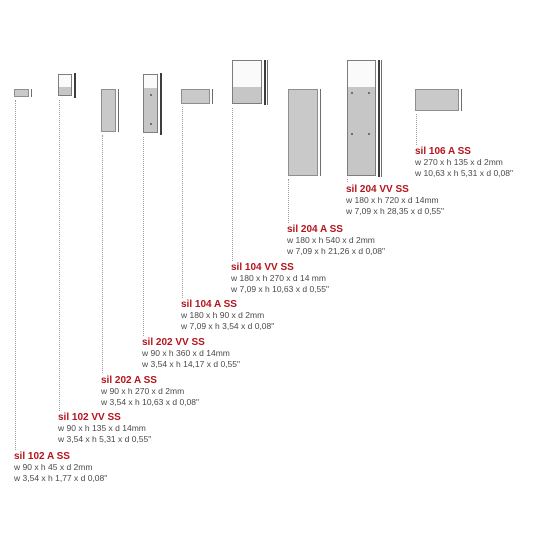 The height and width of the screenshot is (550, 550). What do you see at coordinates (150, 402) in the screenshot?
I see `product-dims-in: w 3,54 x h 10,63 x d 0,08"` at bounding box center [150, 402].